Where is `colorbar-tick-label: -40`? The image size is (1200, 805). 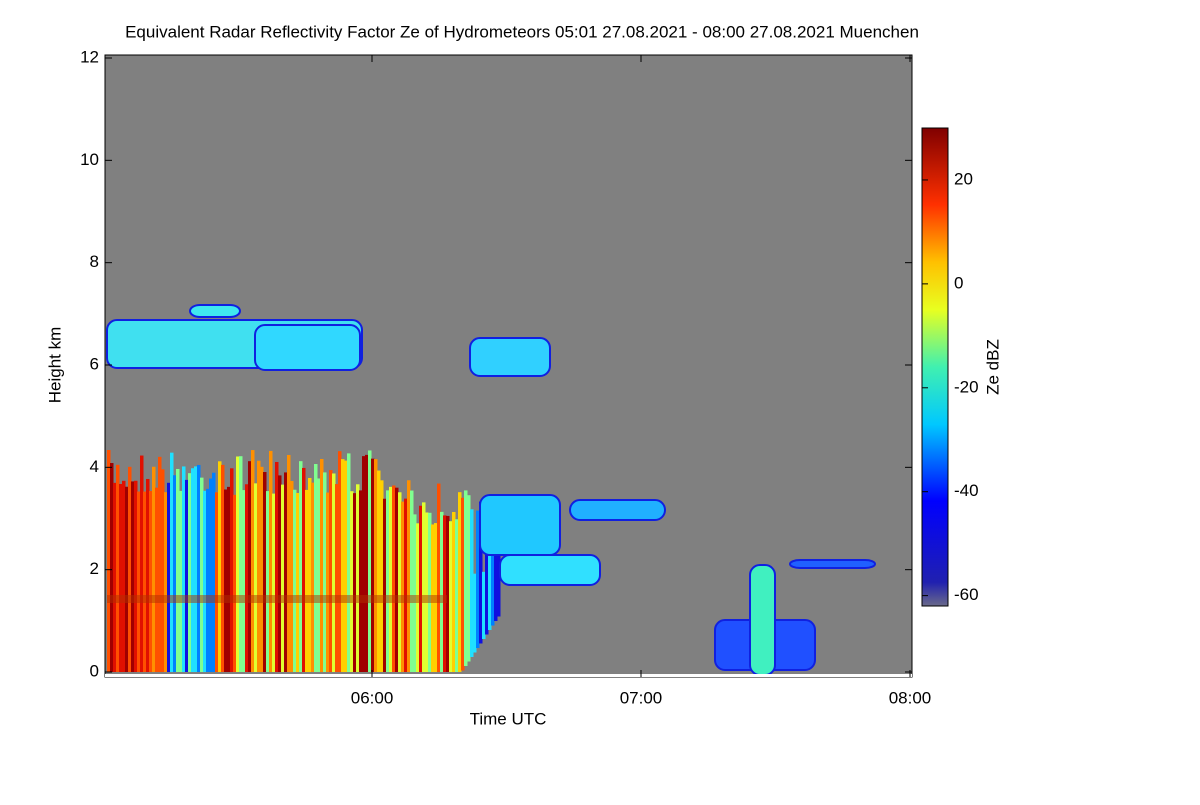 colorbar-tick-label: -40 is located at coordinates (966, 490).